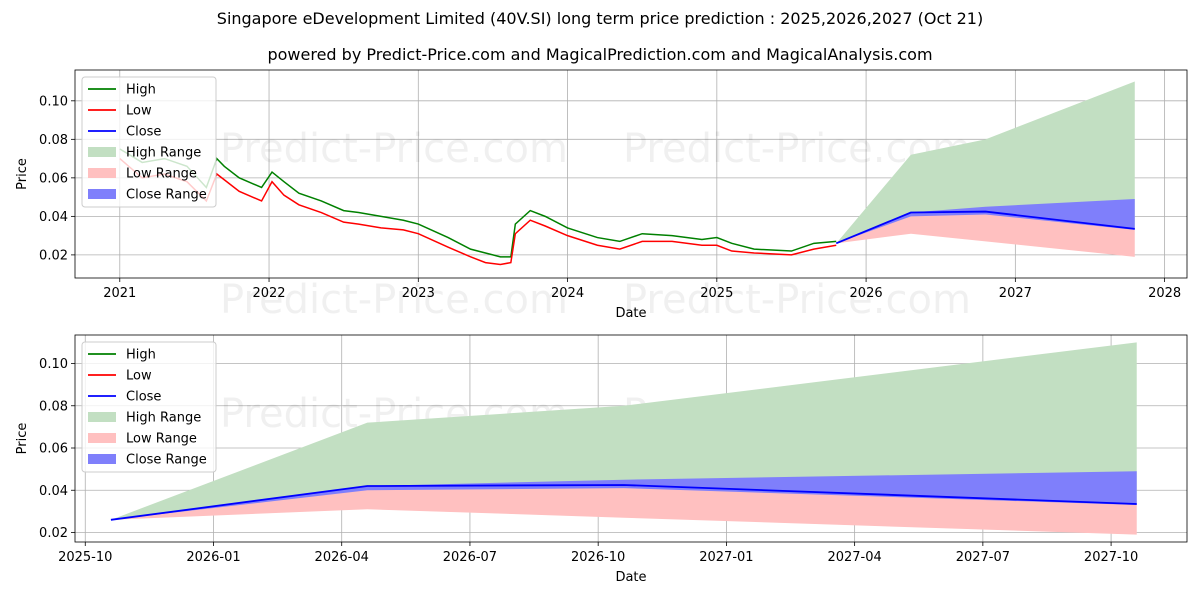 This screenshot has width=1200, height=600. Describe the element at coordinates (716, 293) in the screenshot. I see `x-tick-label: 2025` at that location.